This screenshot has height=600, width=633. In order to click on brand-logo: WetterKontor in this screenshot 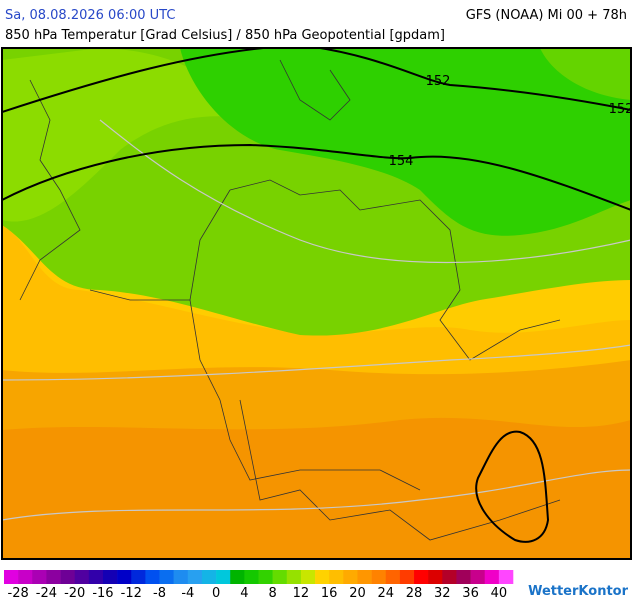, I will do `click(578, 591)`.